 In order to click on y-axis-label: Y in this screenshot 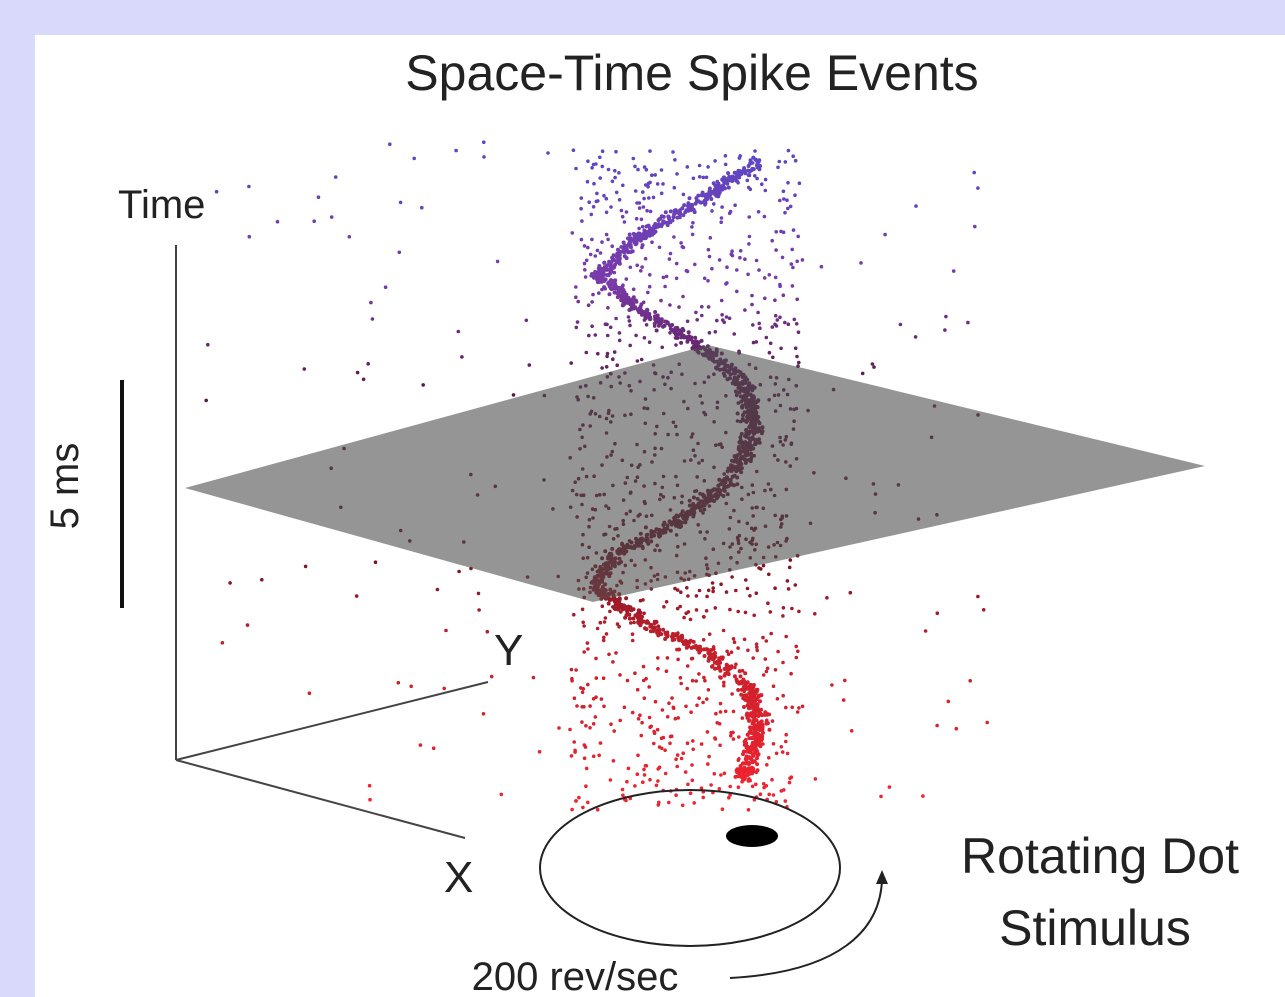, I will do `click(508, 650)`.